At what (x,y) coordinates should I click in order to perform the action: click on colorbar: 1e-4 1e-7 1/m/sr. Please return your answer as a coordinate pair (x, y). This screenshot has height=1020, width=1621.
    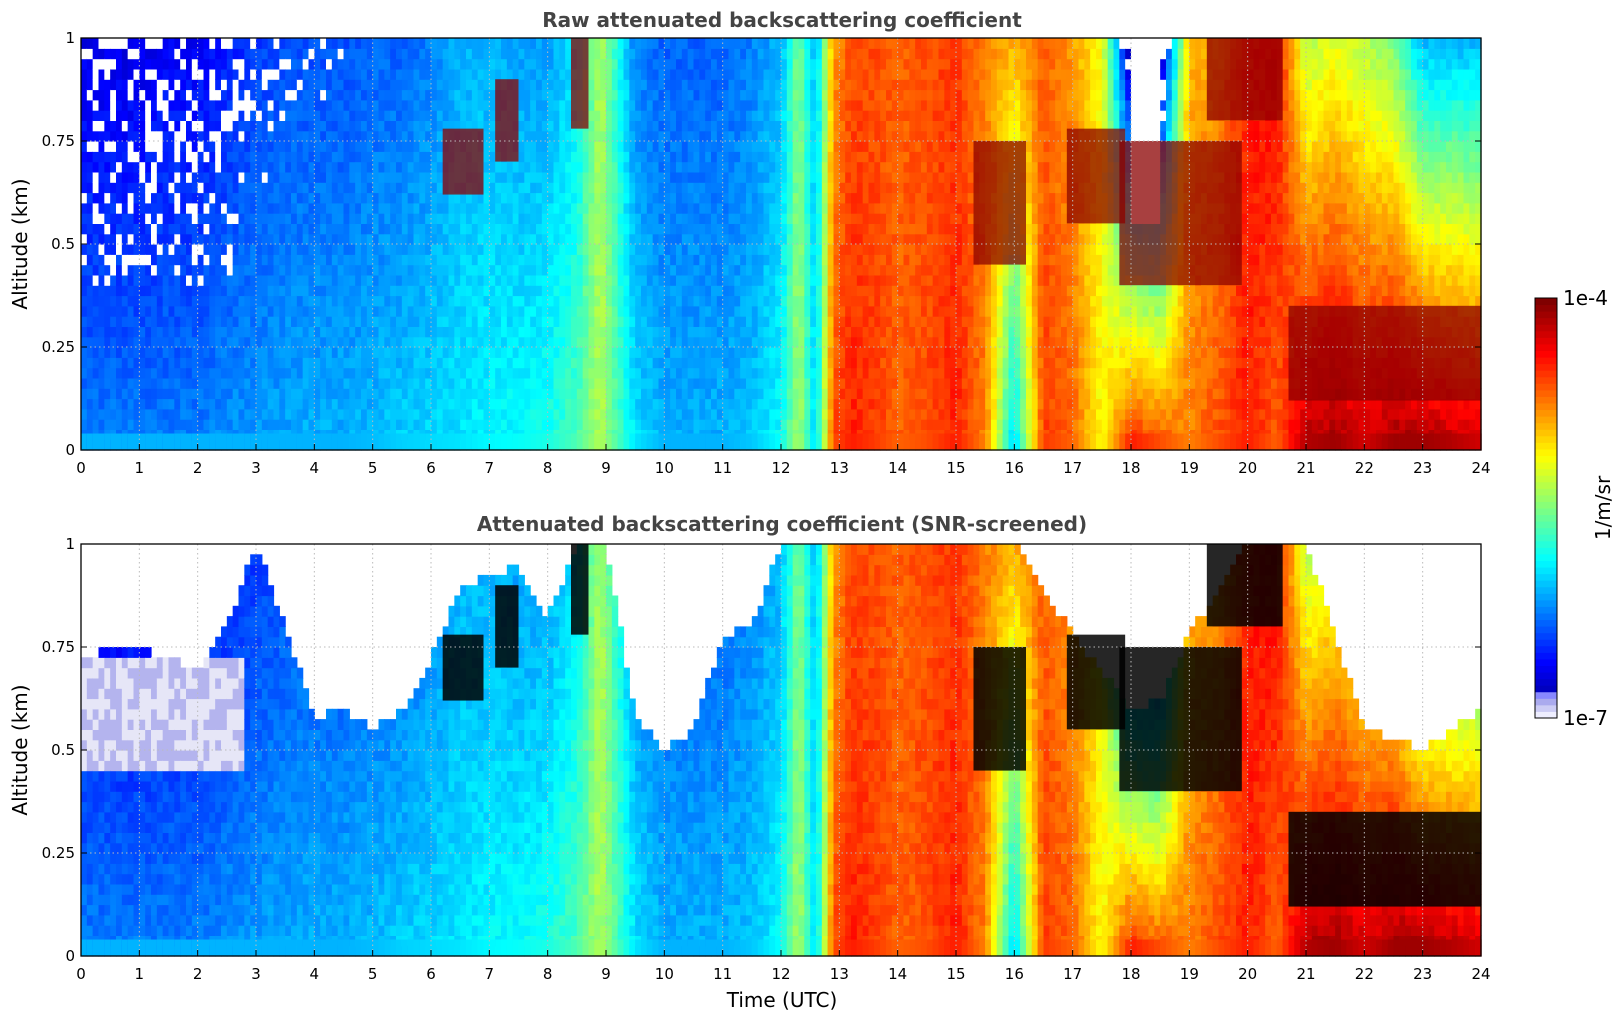
    Looking at the image, I should click on (1574, 508).